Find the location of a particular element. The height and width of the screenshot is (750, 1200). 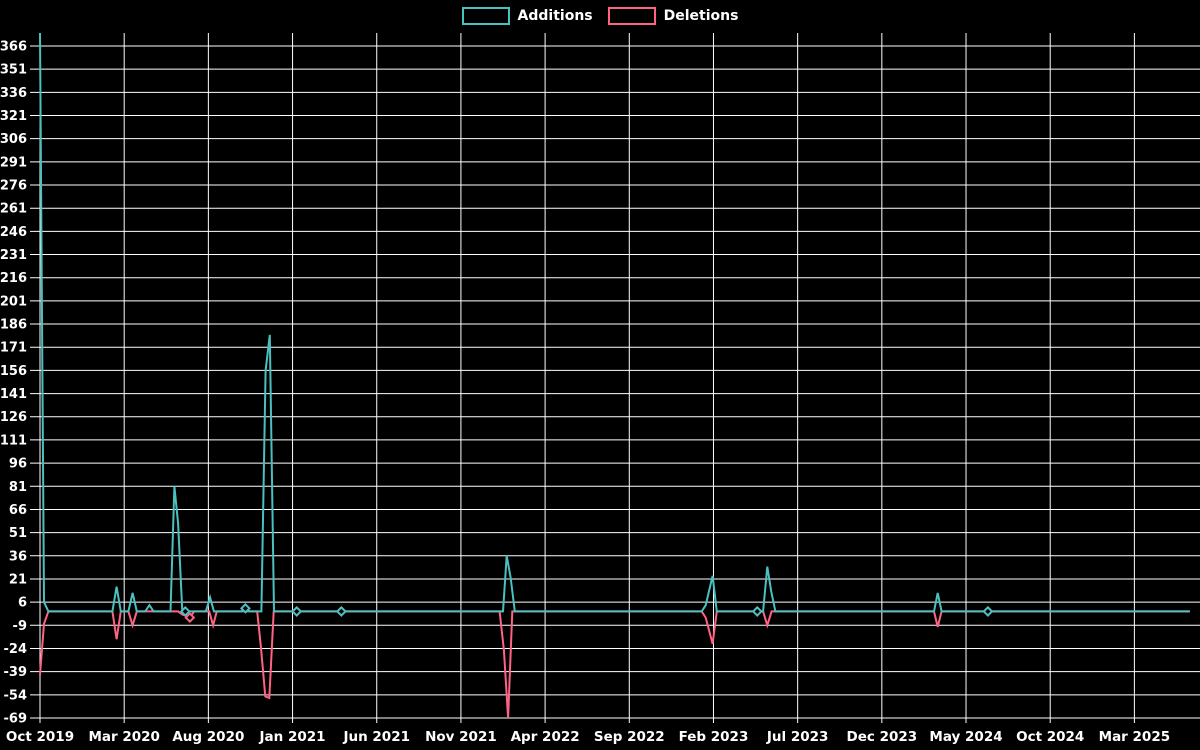

y-tick-label: 111 is located at coordinates (13, 440).